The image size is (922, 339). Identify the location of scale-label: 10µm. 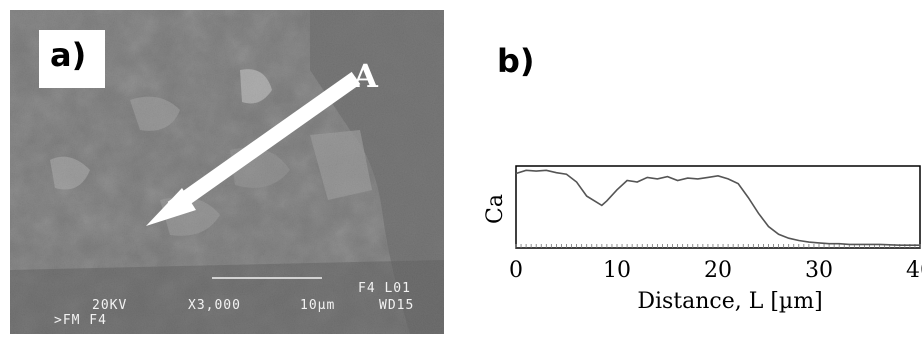
(318, 305).